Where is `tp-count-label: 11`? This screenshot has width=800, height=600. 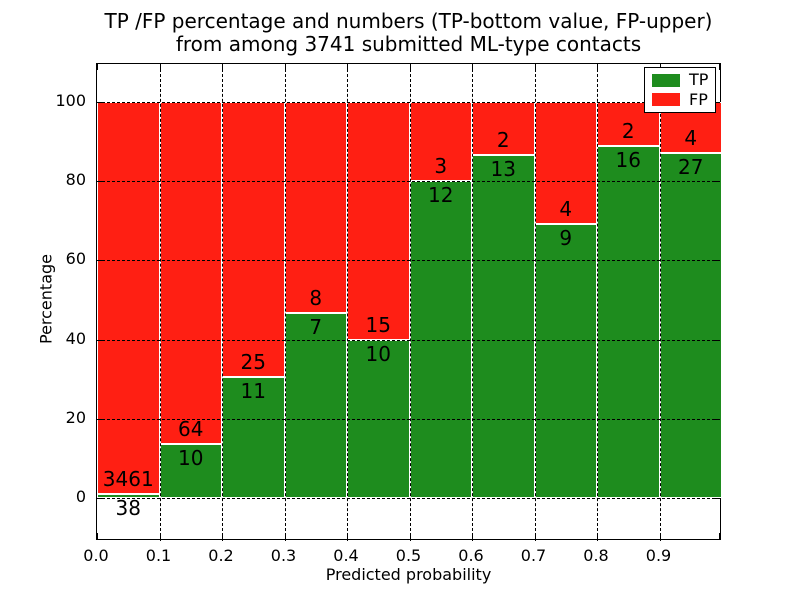 tp-count-label: 11 is located at coordinates (253, 391).